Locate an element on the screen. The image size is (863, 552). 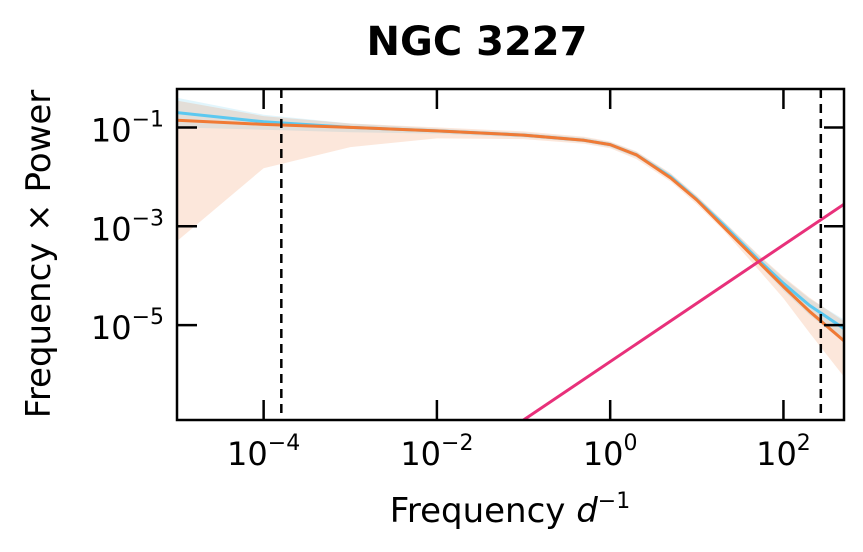
x-tick-labels: 10⁻⁴ 10⁻² 10⁰ 10² is located at coordinates (519, 452).